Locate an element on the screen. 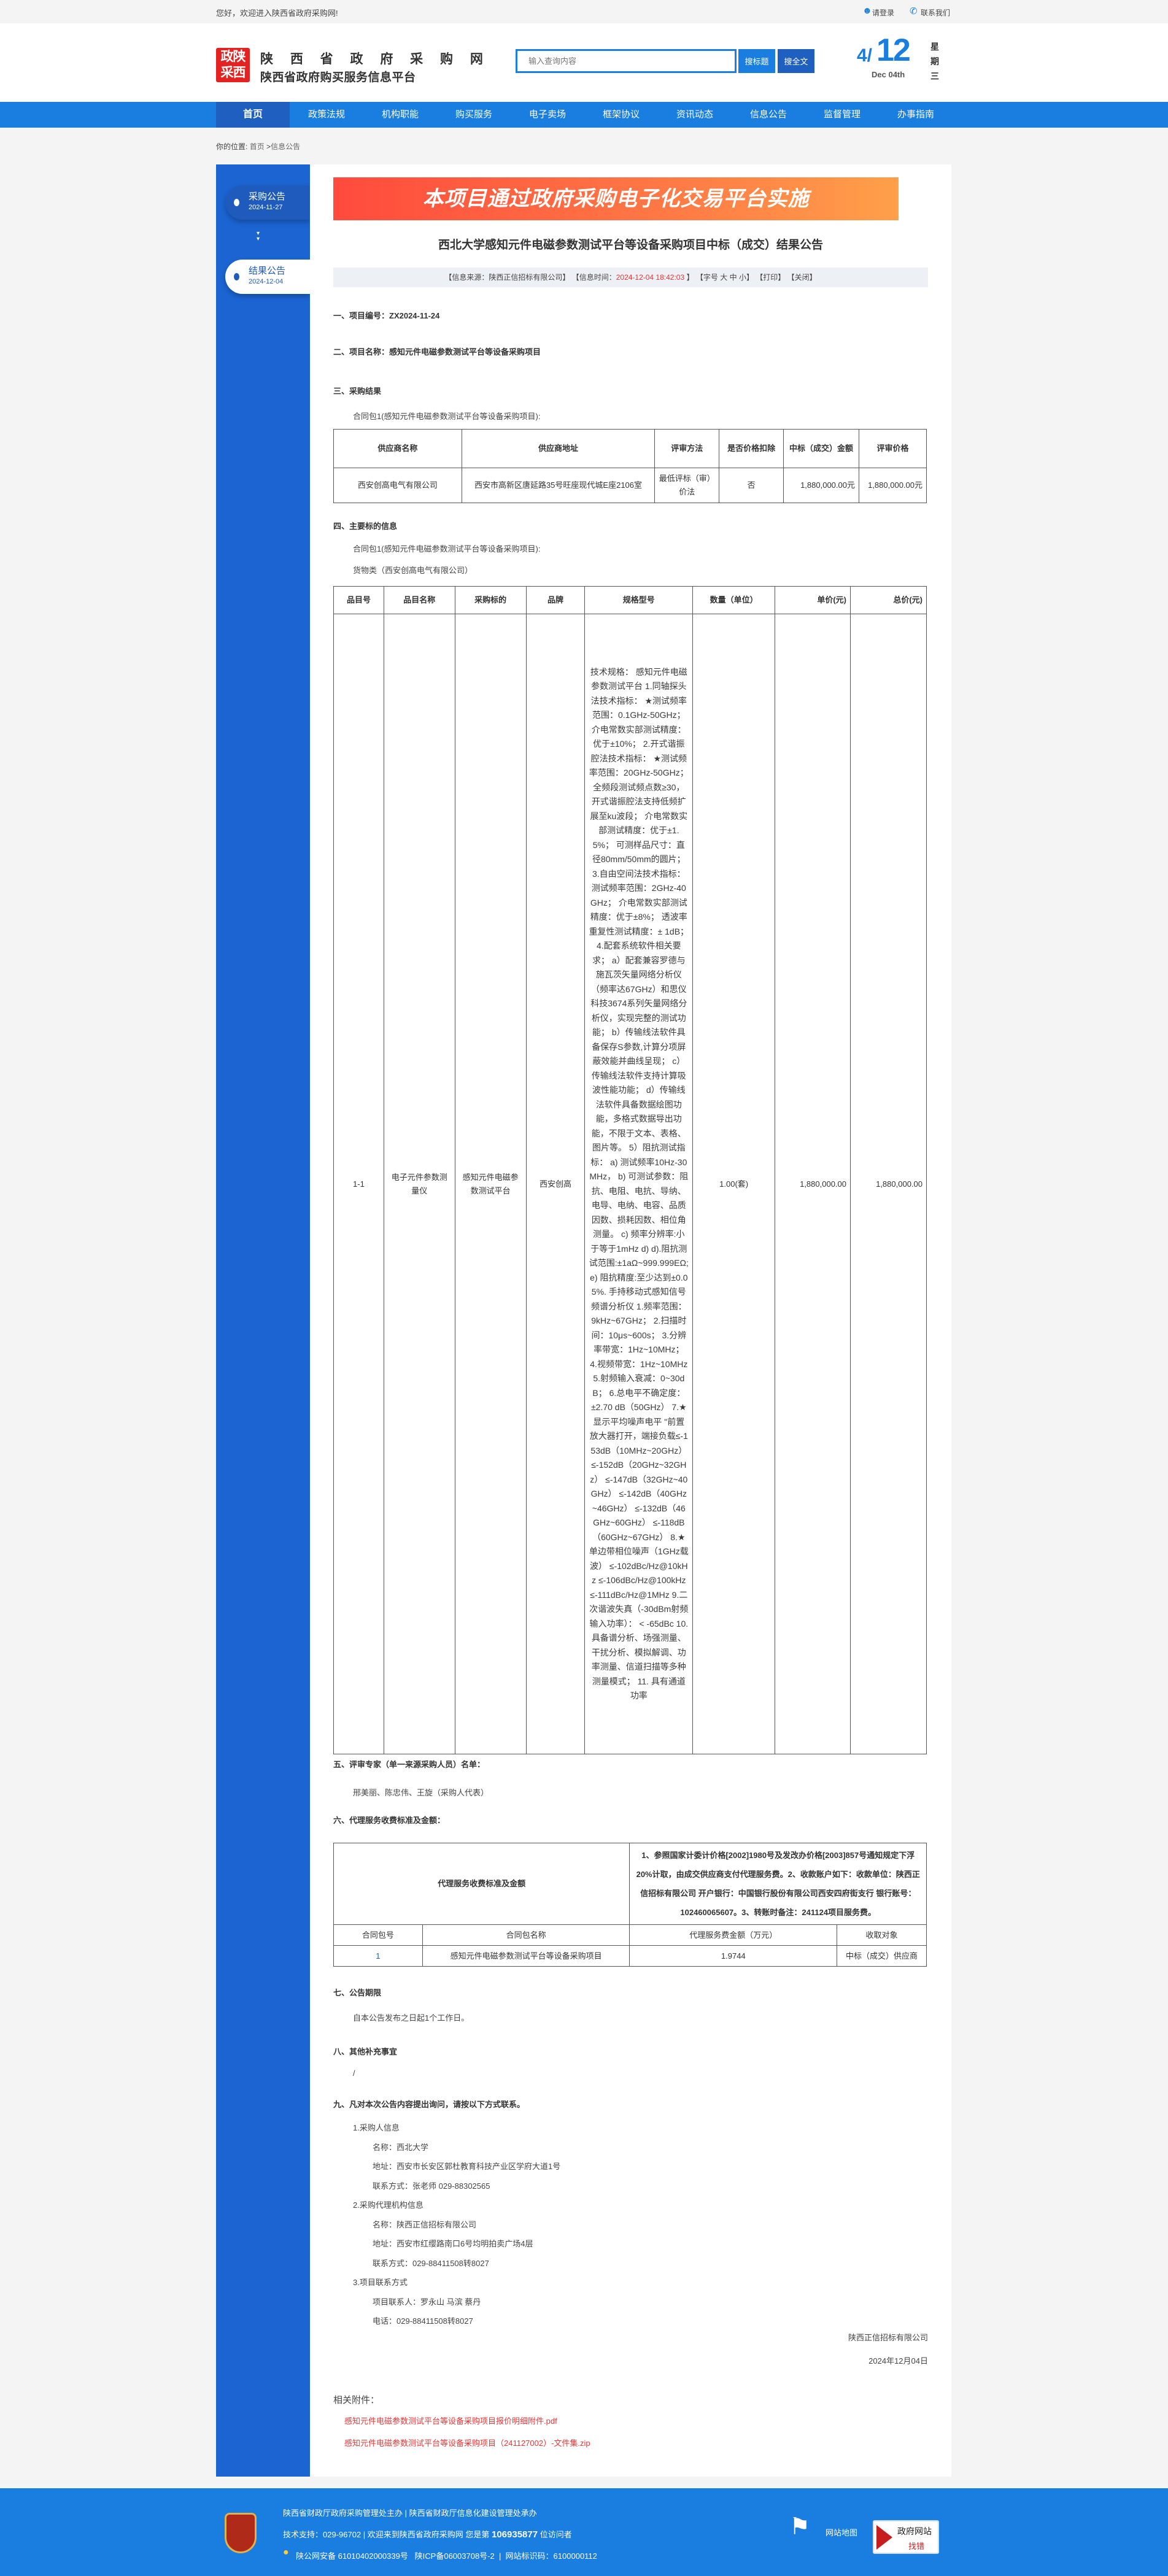 The width and height of the screenshot is (1168, 2576). site-error-report-button: 政府网站 找错 is located at coordinates (906, 2537).